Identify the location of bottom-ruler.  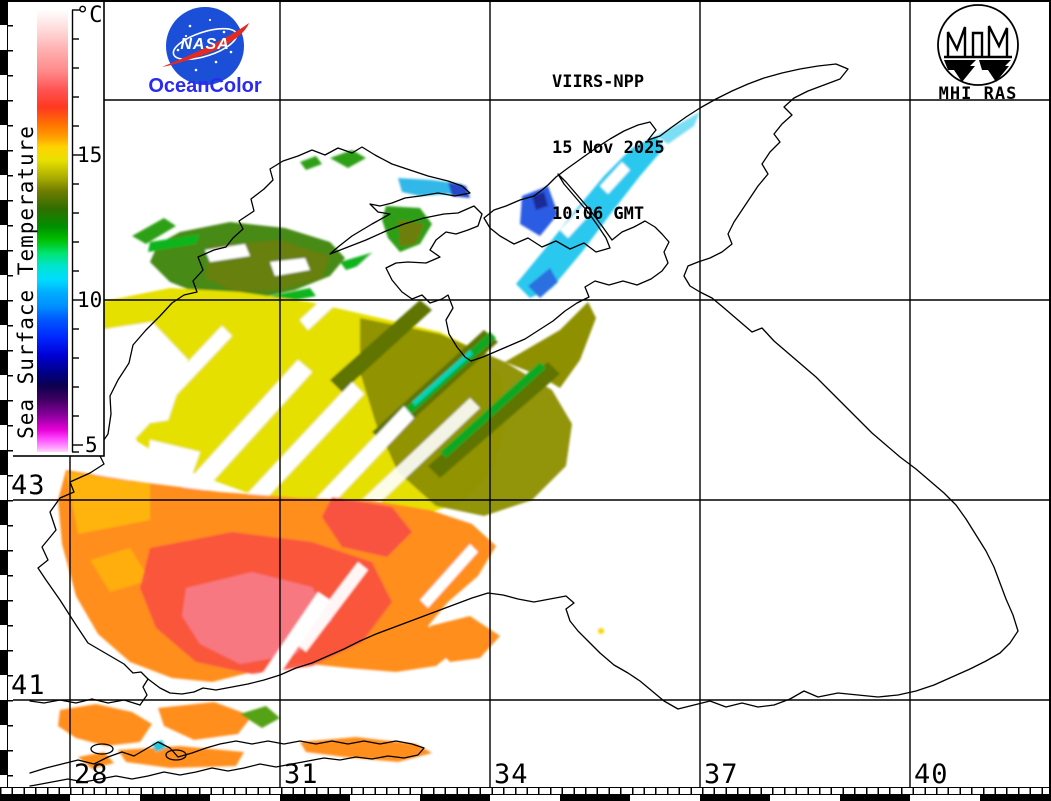
(525, 794).